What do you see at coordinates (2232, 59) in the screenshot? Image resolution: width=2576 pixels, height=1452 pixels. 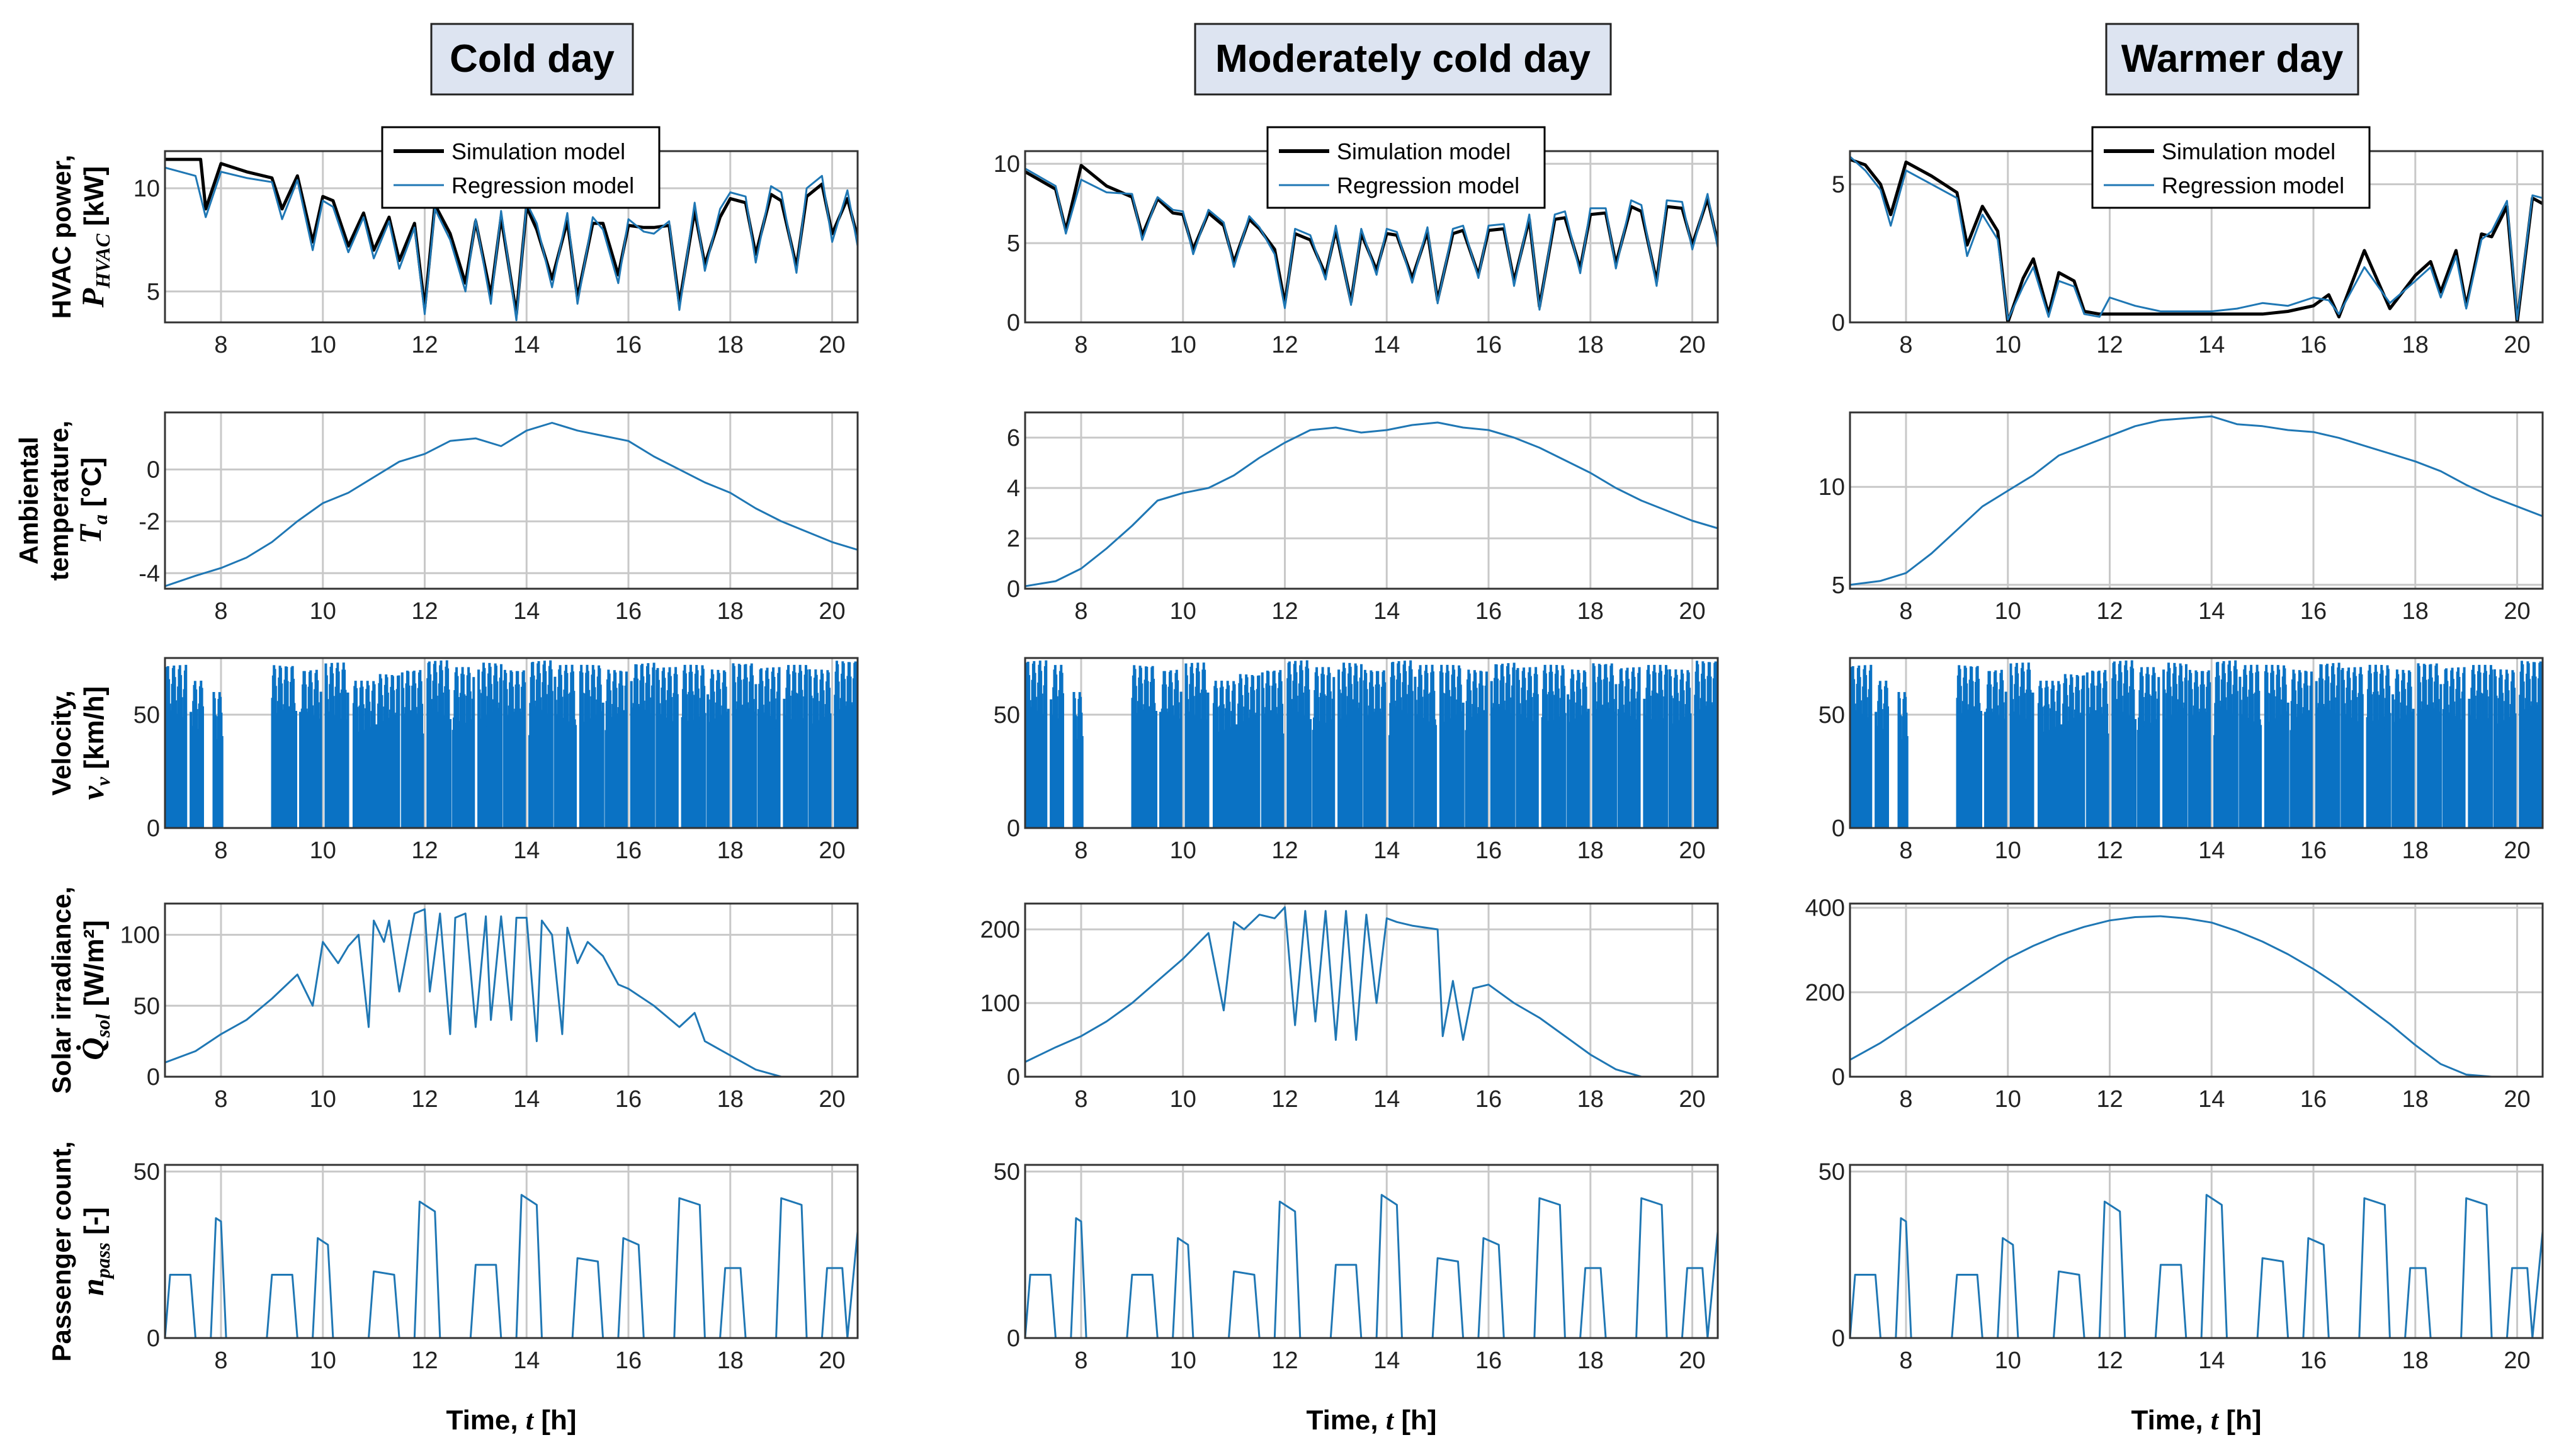 I see `column-title-2: Warmer day` at bounding box center [2232, 59].